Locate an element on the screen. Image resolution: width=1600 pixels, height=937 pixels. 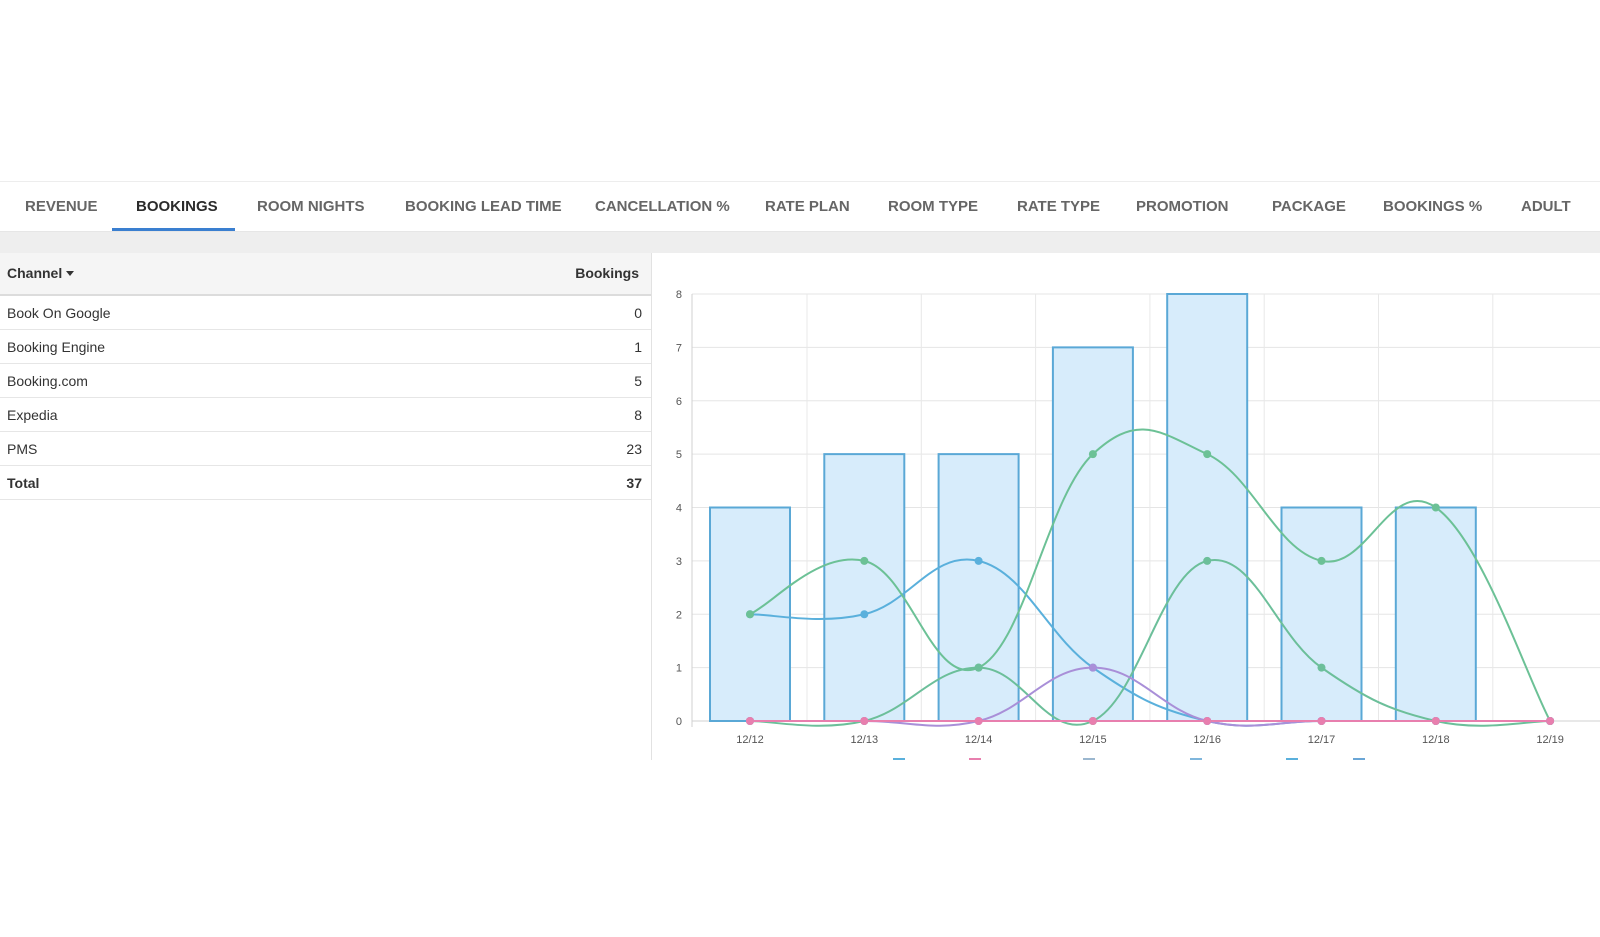
active-tab-underline is located at coordinates (173, 229).